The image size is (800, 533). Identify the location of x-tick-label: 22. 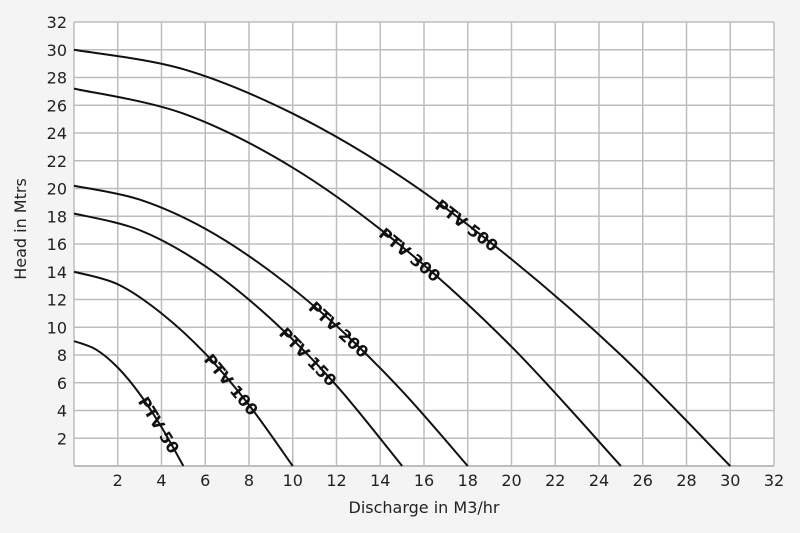
(555, 480).